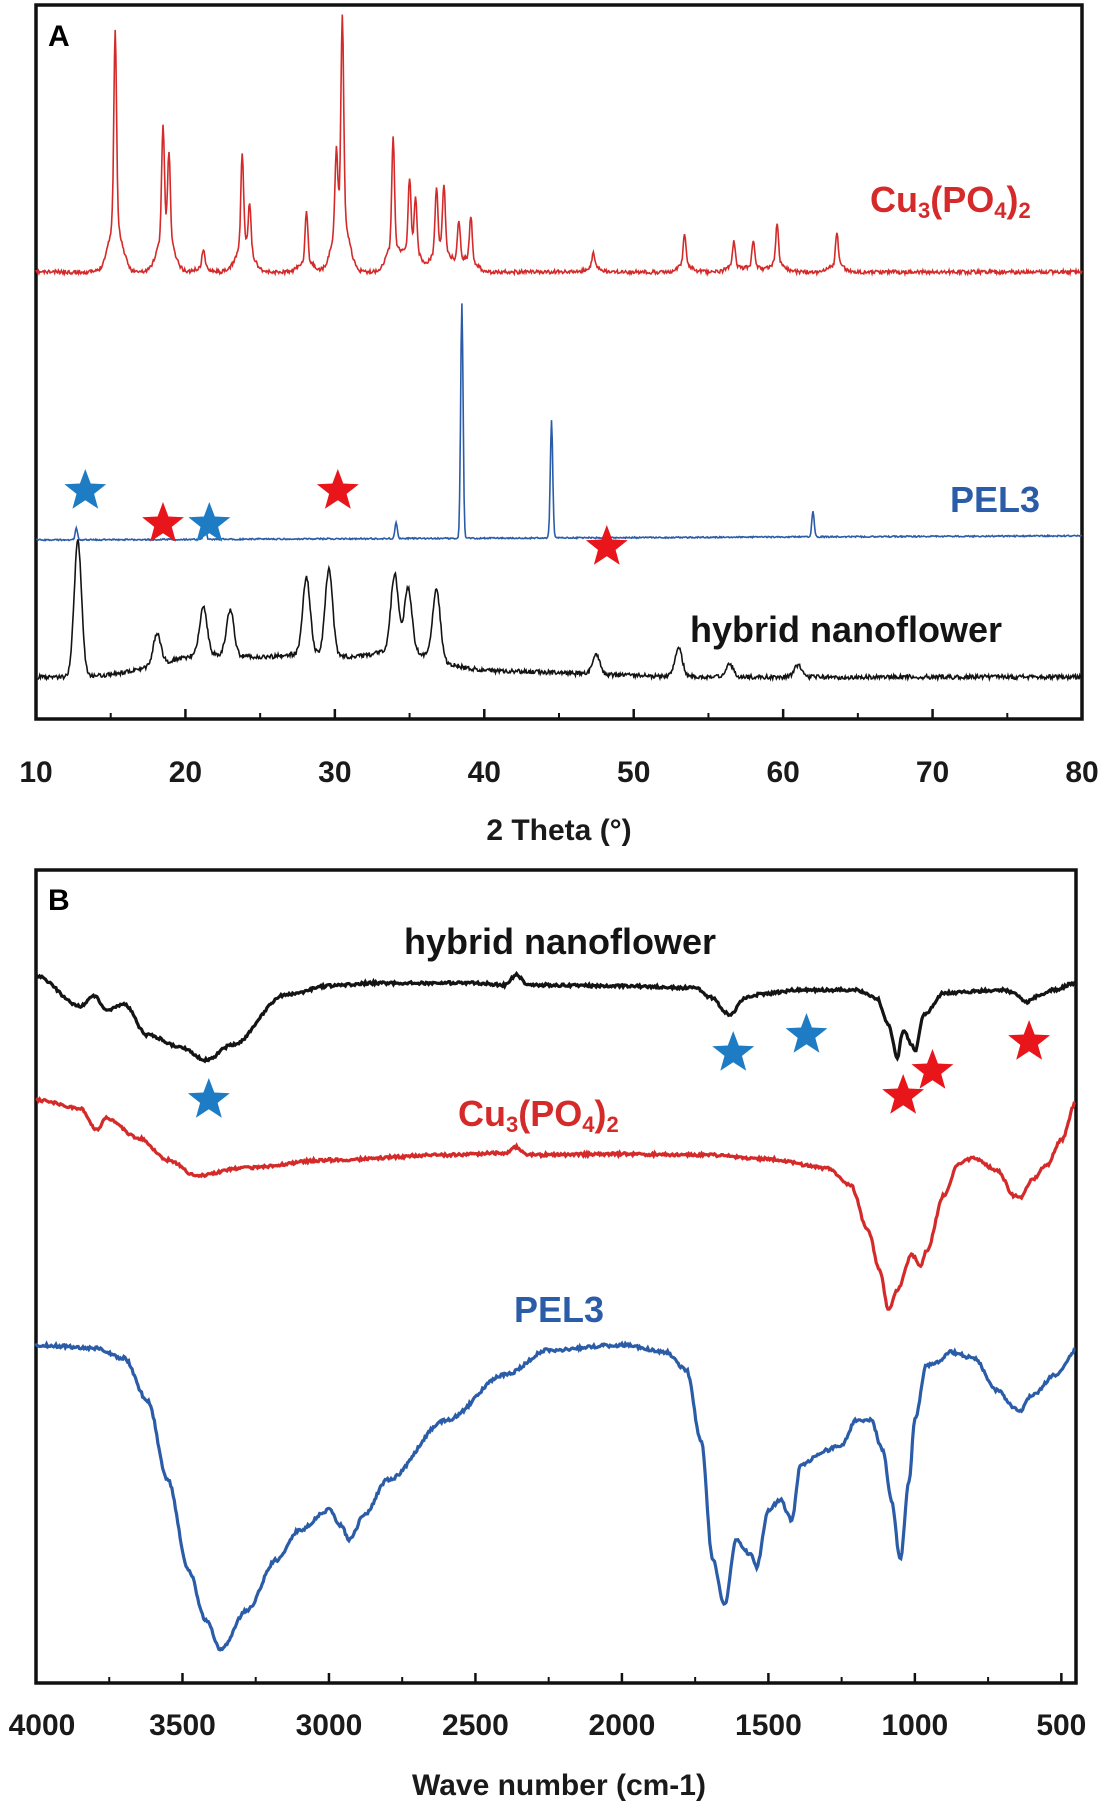 Image resolution: width=1113 pixels, height=1809 pixels. What do you see at coordinates (914, 1725) in the screenshot?
I see `panel-b-tick-label: 1000` at bounding box center [914, 1725].